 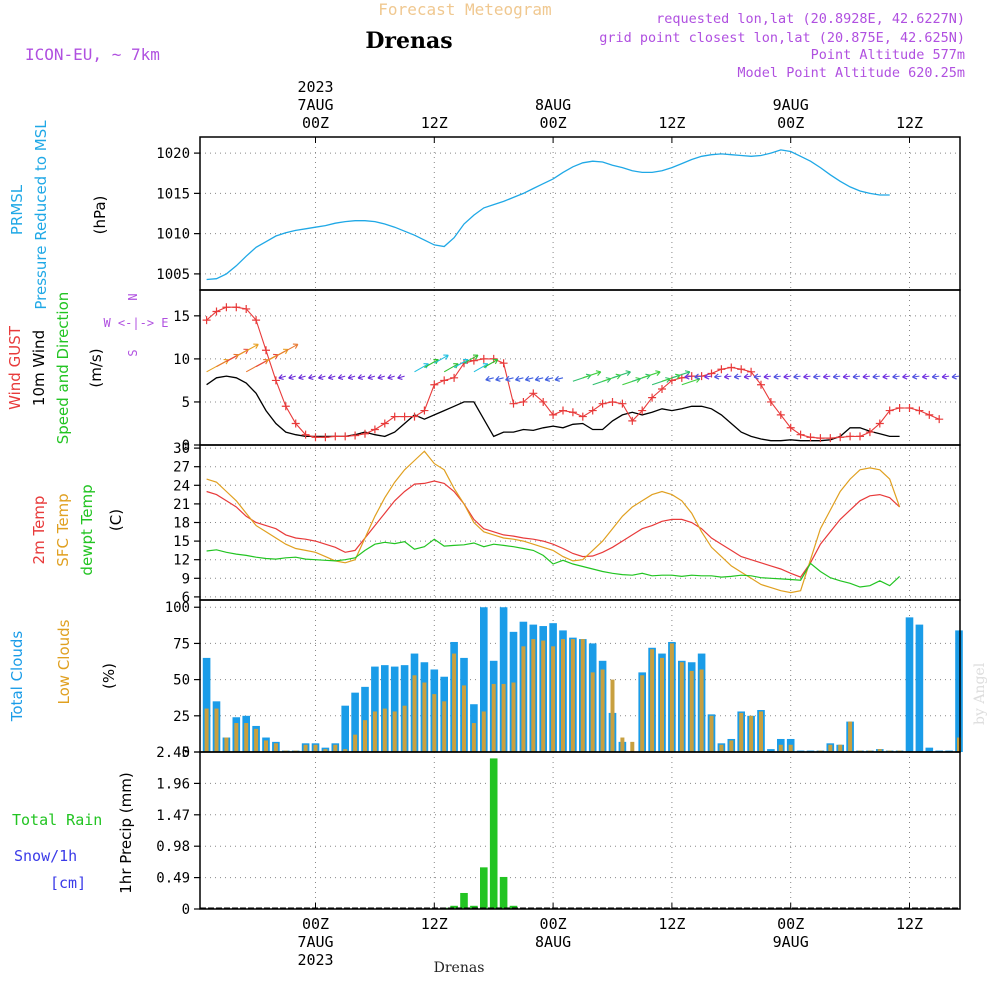 I want to click on y-tick-label: 18, so click(x=181, y=524).